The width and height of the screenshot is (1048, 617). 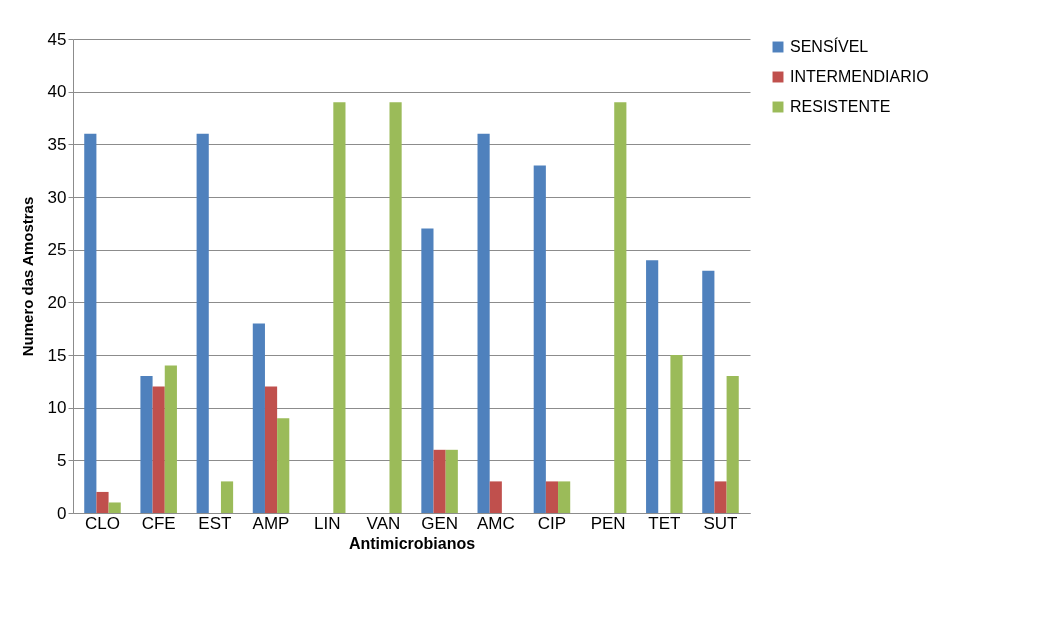 I want to click on y-tick-label: 45, so click(x=57, y=39).